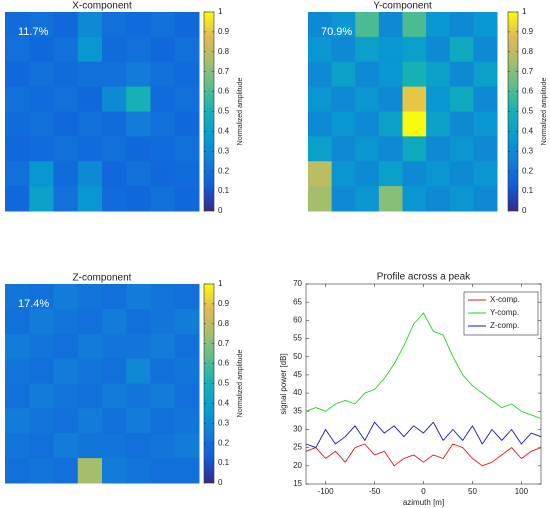  What do you see at coordinates (423, 502) in the screenshot?
I see `x-axis-label: azimuth [m]` at bounding box center [423, 502].